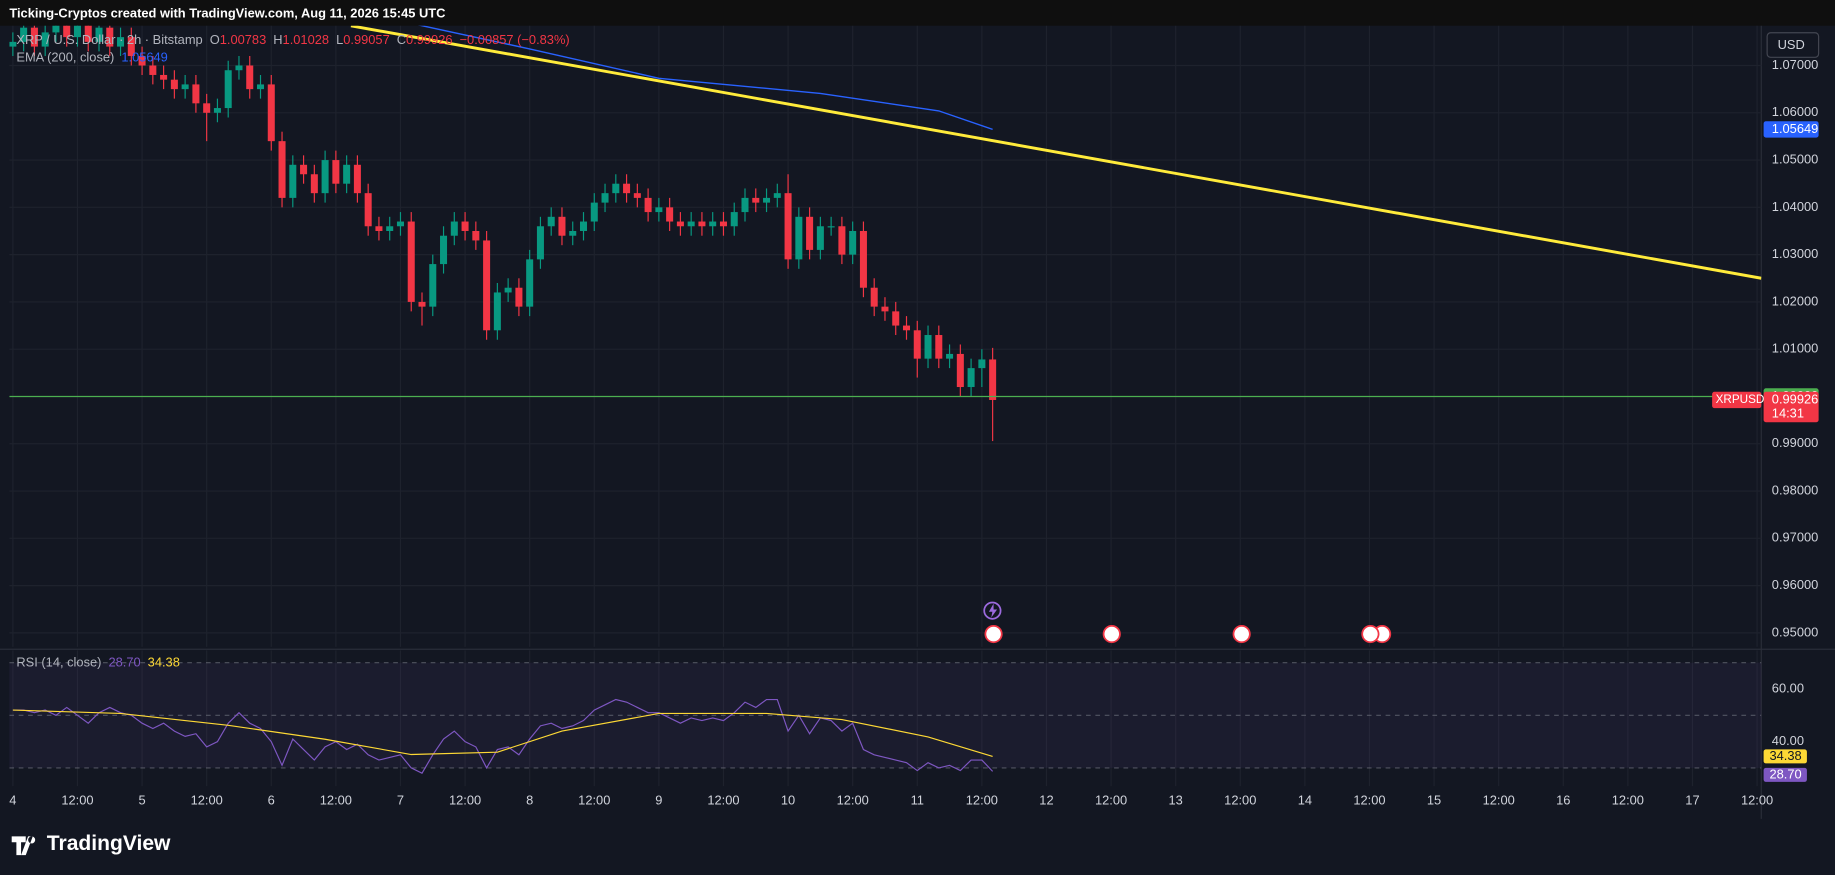 This screenshot has width=1835, height=875. I want to click on last-price-badge, so click(1791, 407).